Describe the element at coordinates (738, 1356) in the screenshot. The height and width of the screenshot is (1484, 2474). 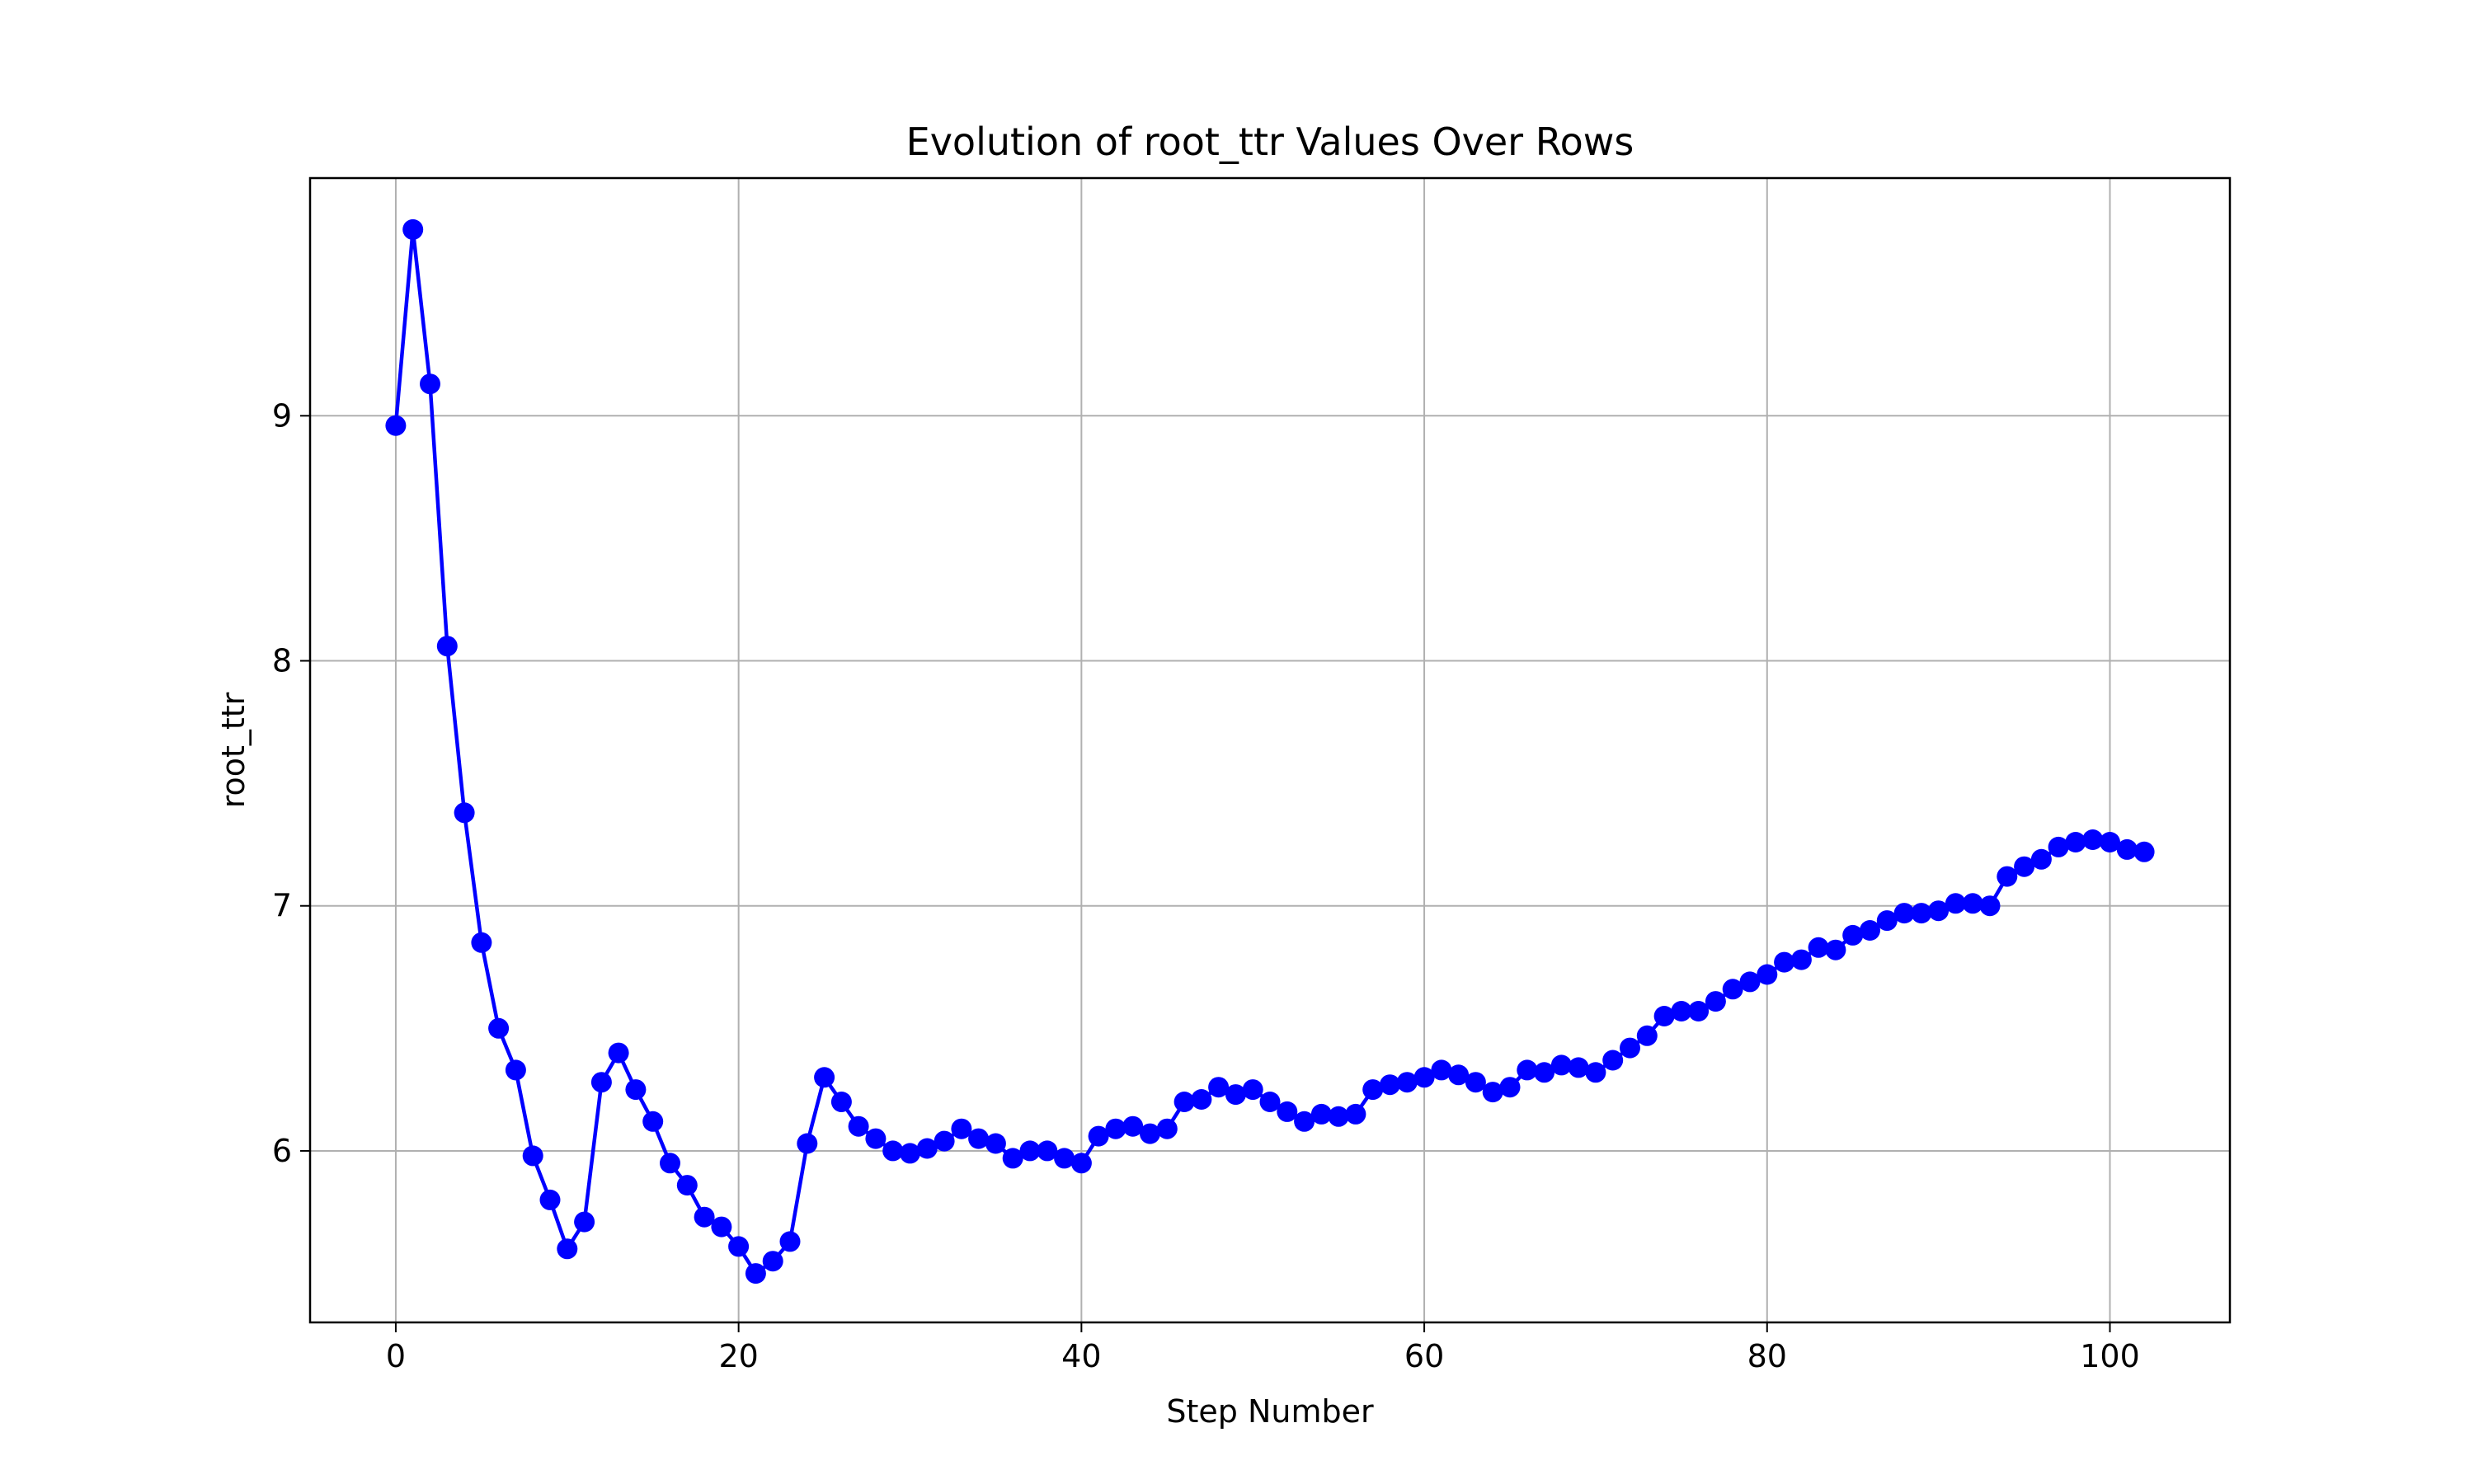
I see `x-tick-label: 20` at that location.